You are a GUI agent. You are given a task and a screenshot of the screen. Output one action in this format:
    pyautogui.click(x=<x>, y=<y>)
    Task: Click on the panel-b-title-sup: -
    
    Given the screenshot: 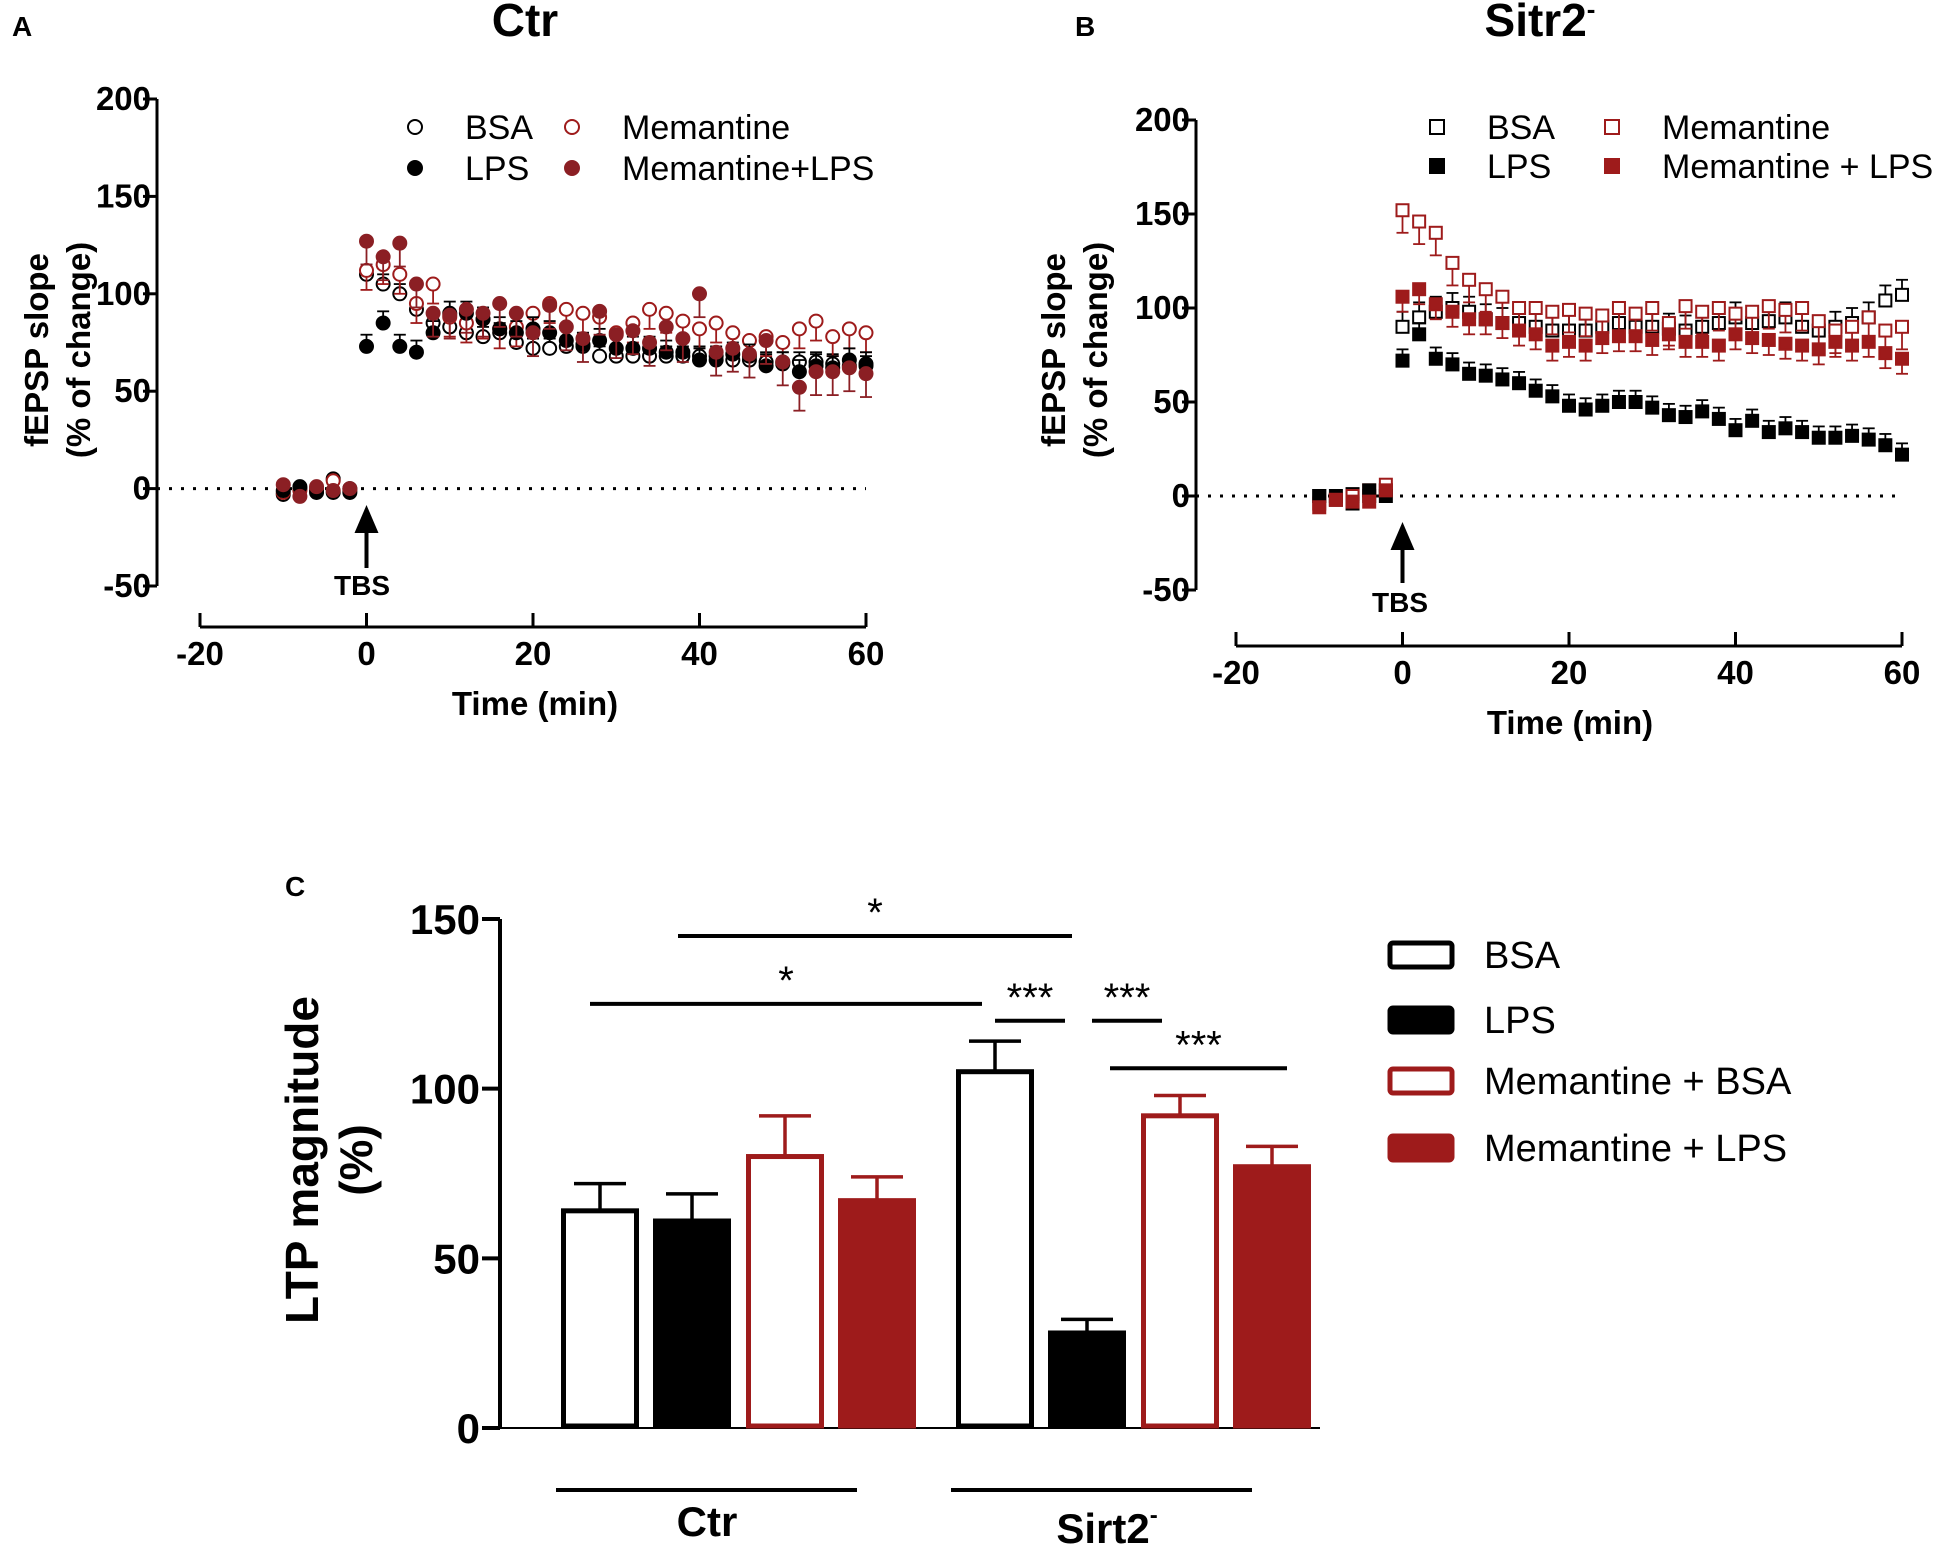 What is the action you would take?
    pyautogui.click(x=1591, y=12)
    